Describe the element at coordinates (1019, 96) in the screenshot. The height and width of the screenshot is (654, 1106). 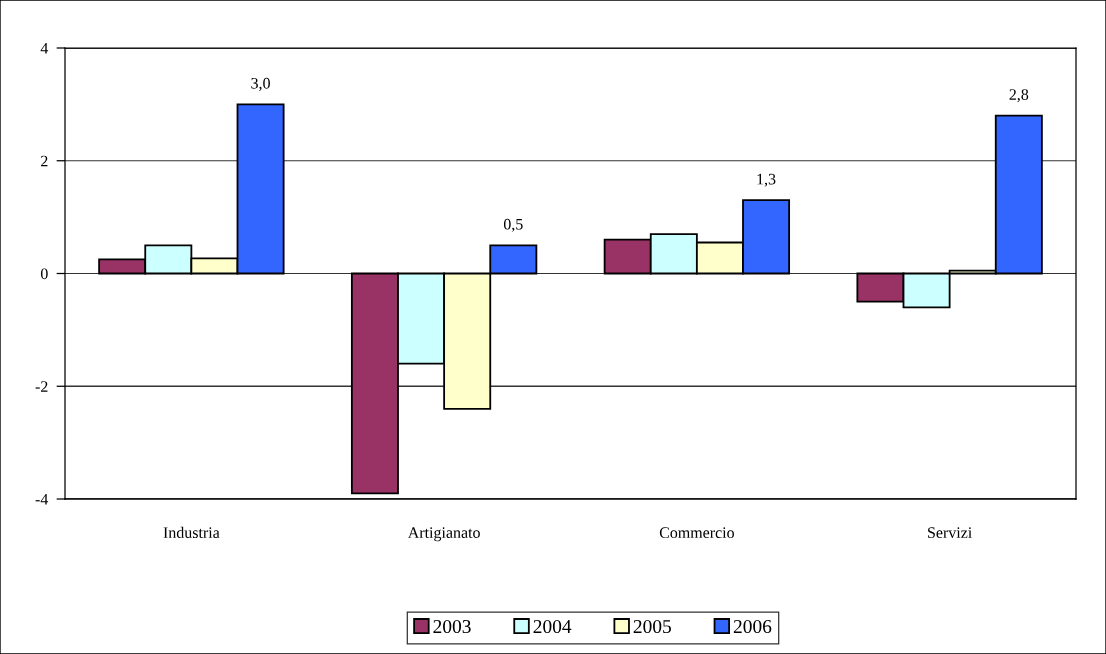
I see `data-label: 2,8` at that location.